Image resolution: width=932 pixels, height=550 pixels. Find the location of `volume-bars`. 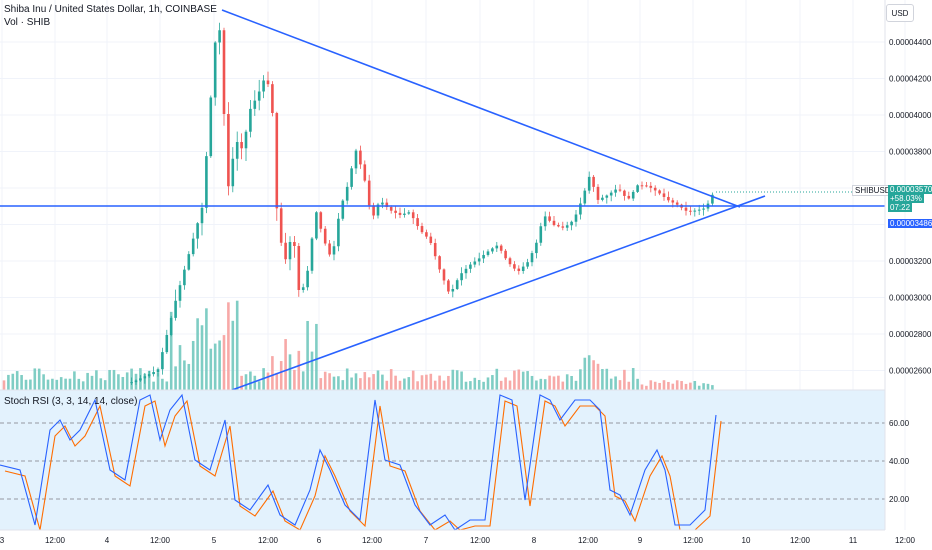

volume-bars is located at coordinates (358, 345).